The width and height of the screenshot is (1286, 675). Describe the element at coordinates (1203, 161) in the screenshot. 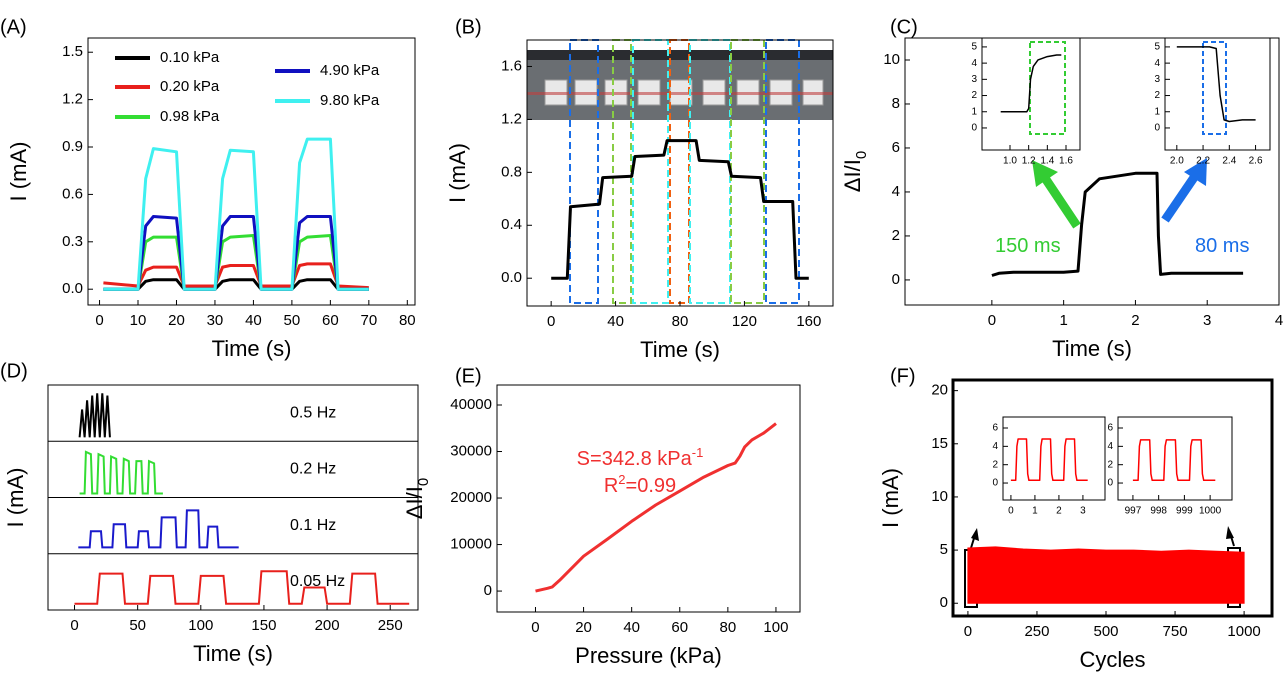

I see `x-tick-label: 2.2` at that location.